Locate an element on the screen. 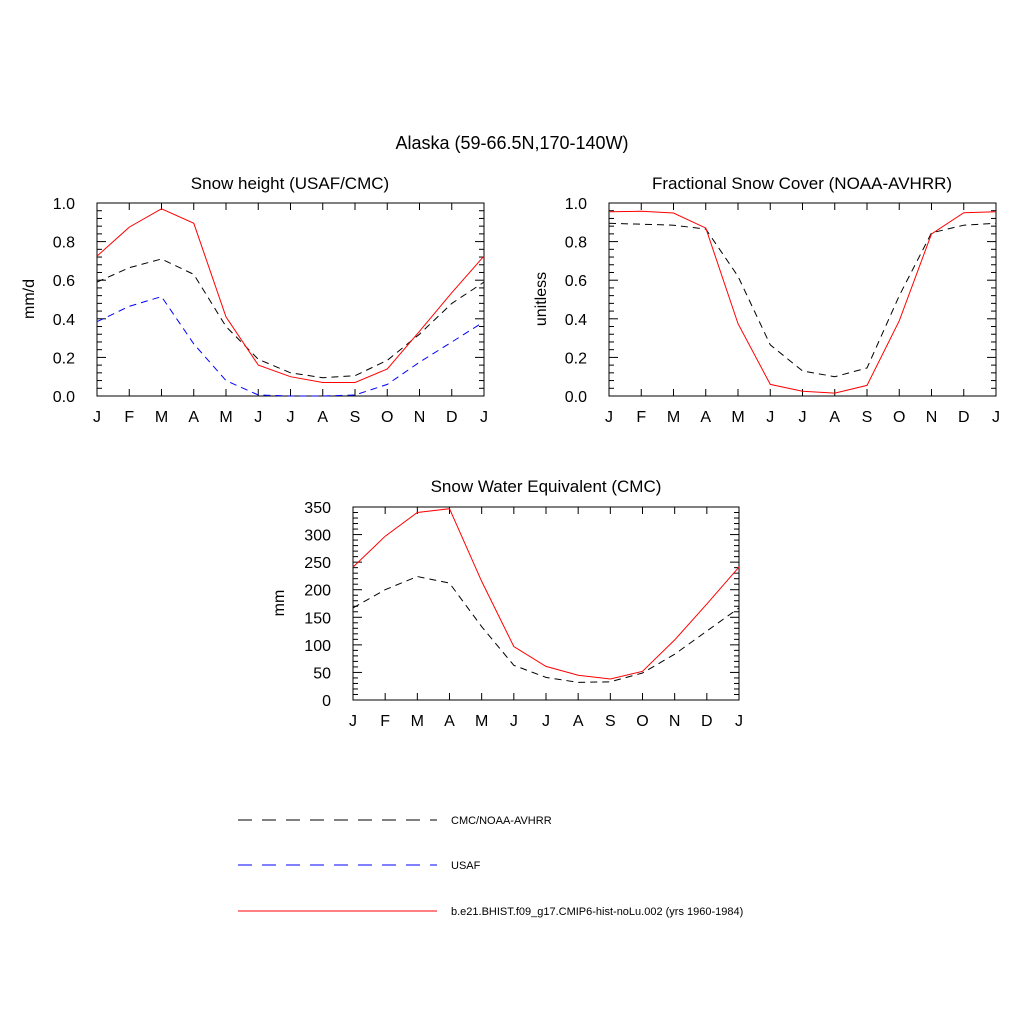 The width and height of the screenshot is (1024, 1024). legend-entry: CMC/NOAA-AVHRR is located at coordinates (395, 821).